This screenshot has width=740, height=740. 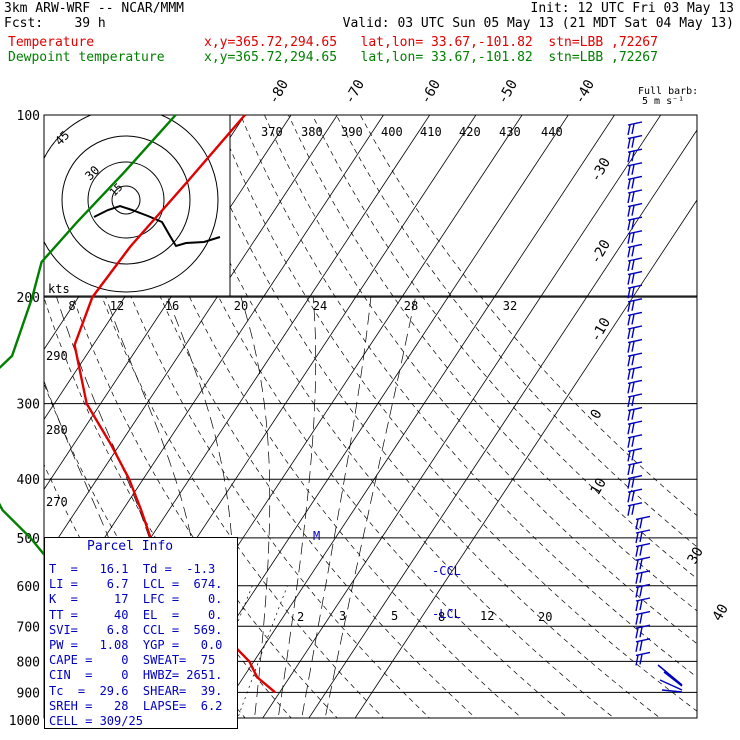 I want to click on theta-label: 280, so click(x=57, y=430).